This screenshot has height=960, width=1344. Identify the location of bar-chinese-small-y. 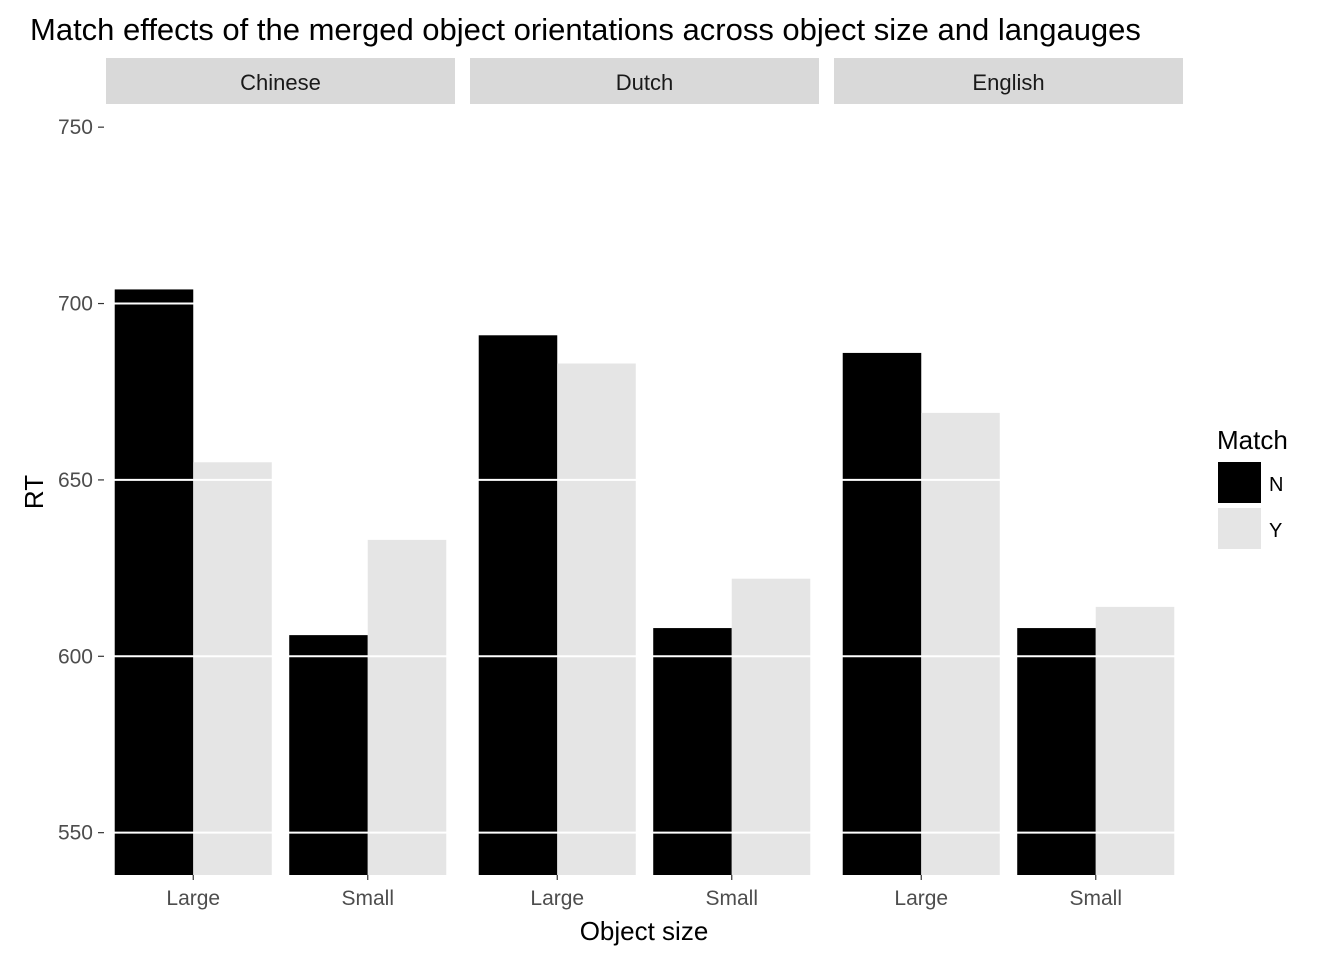
(407, 707).